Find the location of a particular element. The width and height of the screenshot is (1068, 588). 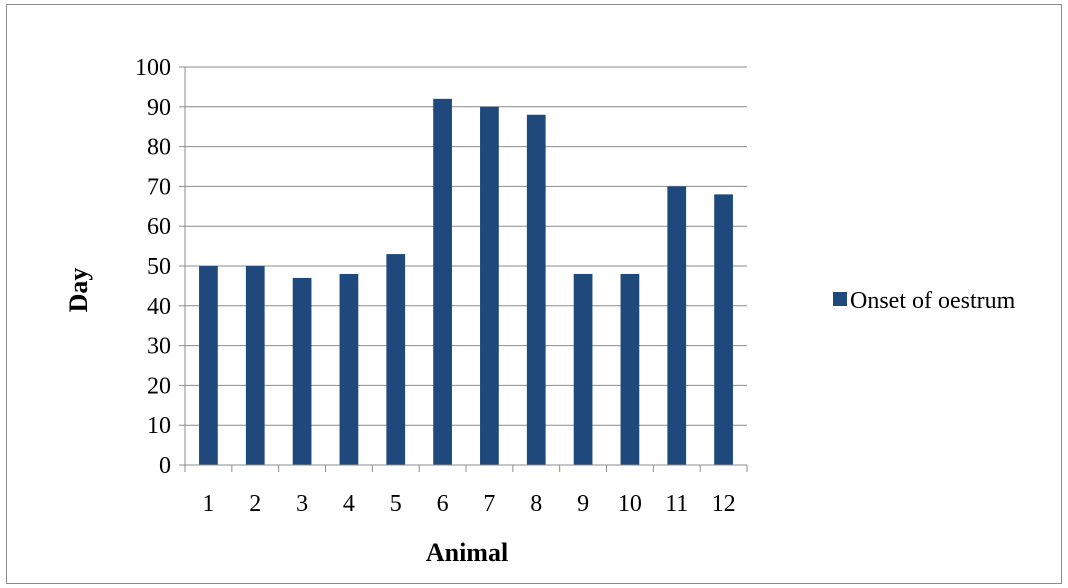

x-tick-label: 9 is located at coordinates (583, 504).